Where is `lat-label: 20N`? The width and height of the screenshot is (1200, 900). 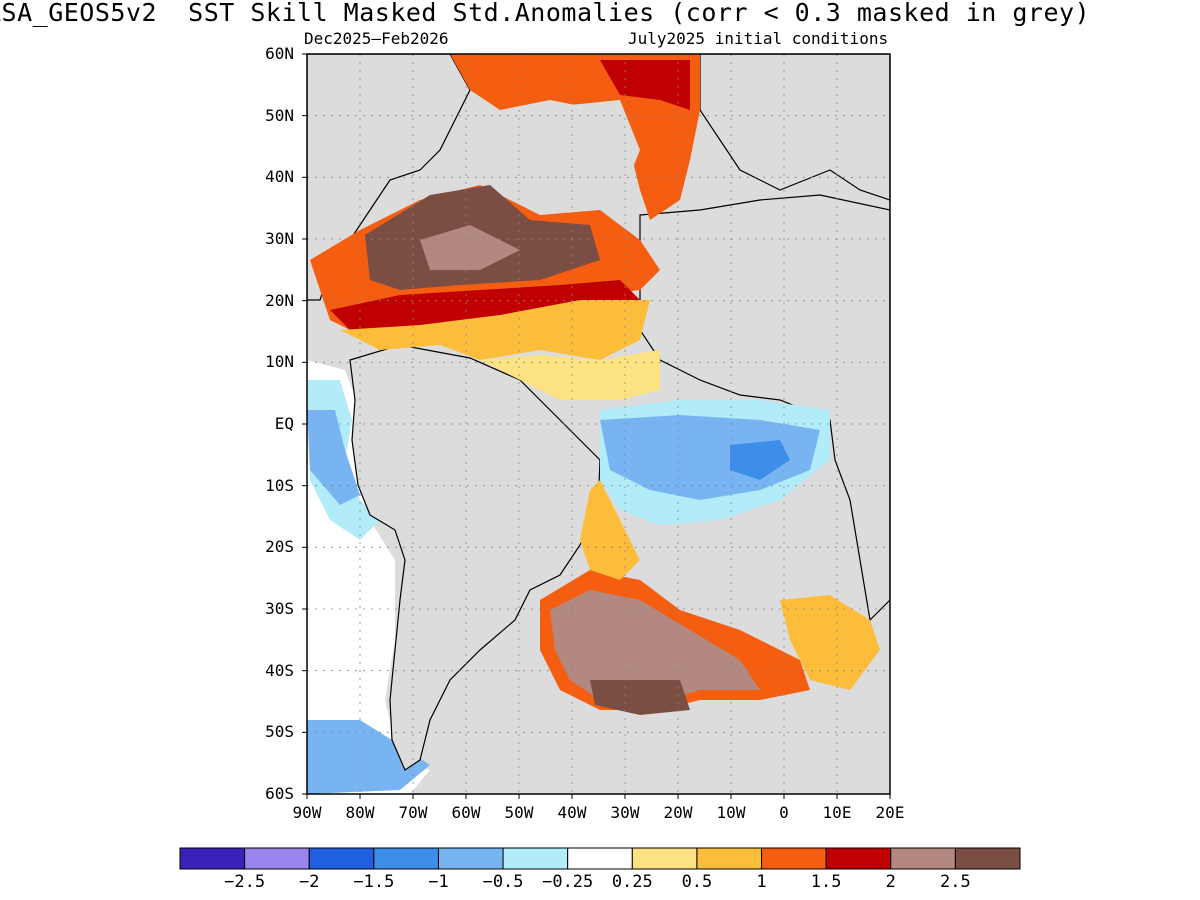
lat-label: 20N is located at coordinates (279, 300).